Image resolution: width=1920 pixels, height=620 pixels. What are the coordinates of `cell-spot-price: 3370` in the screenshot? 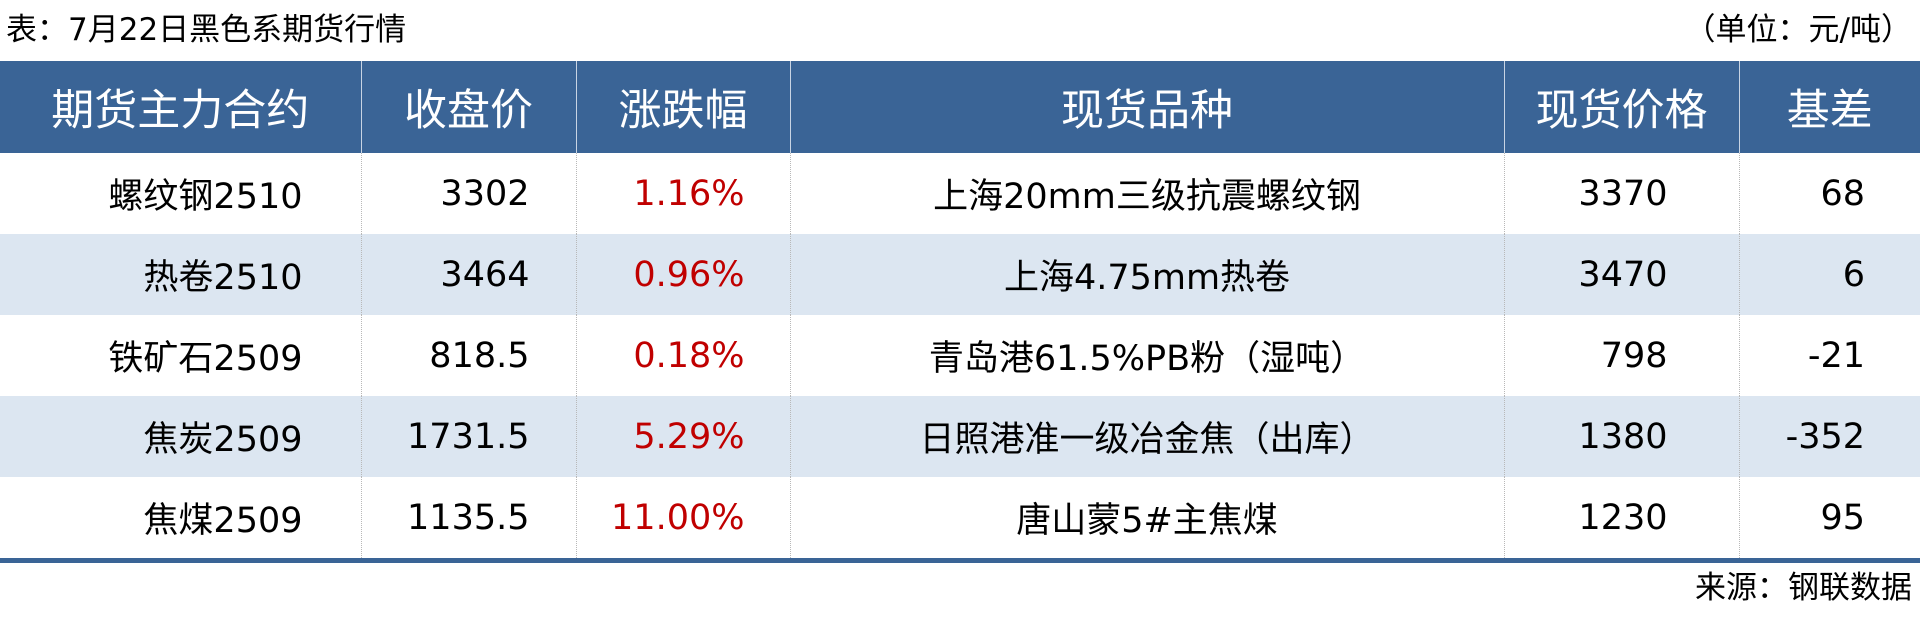 It's located at (1621, 193).